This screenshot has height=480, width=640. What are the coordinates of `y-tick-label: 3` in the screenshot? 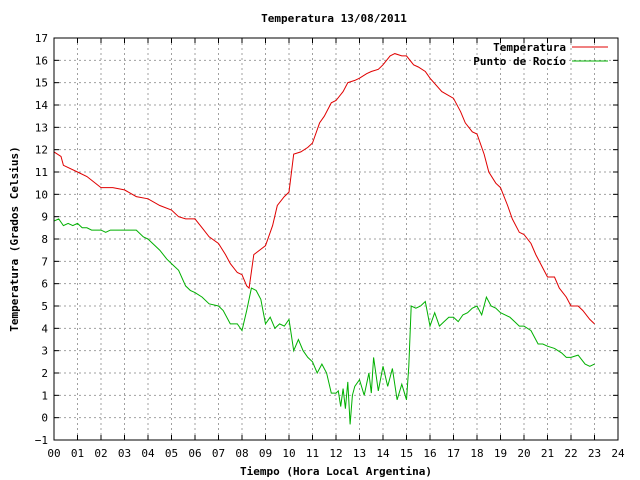 It's located at (44, 351).